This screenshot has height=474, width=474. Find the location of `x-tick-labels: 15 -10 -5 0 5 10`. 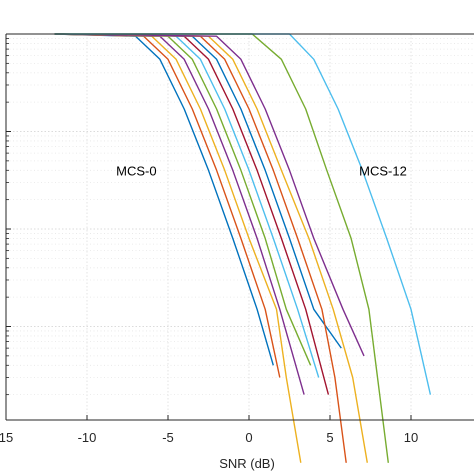

x-tick-labels: 15 -10 -5 0 5 10 is located at coordinates (209, 437).